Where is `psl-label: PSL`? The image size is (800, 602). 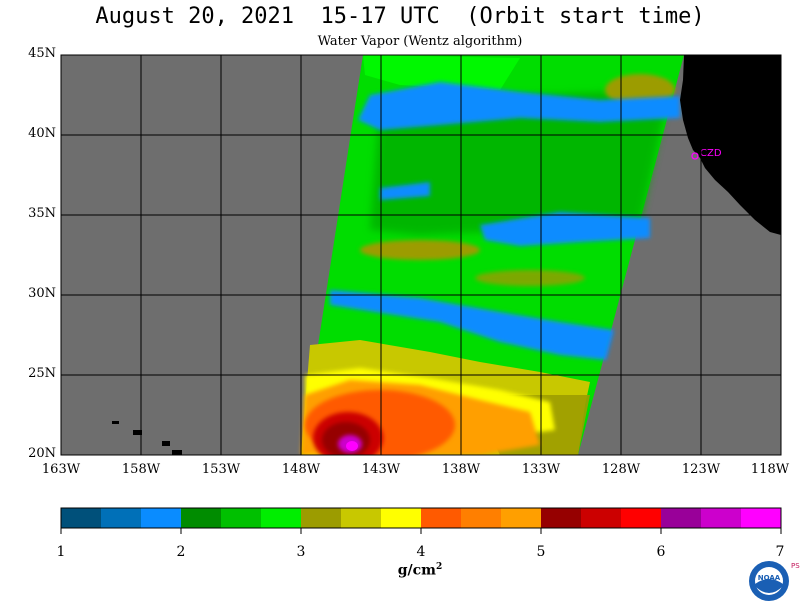 psl-label: PSL is located at coordinates (795, 566).